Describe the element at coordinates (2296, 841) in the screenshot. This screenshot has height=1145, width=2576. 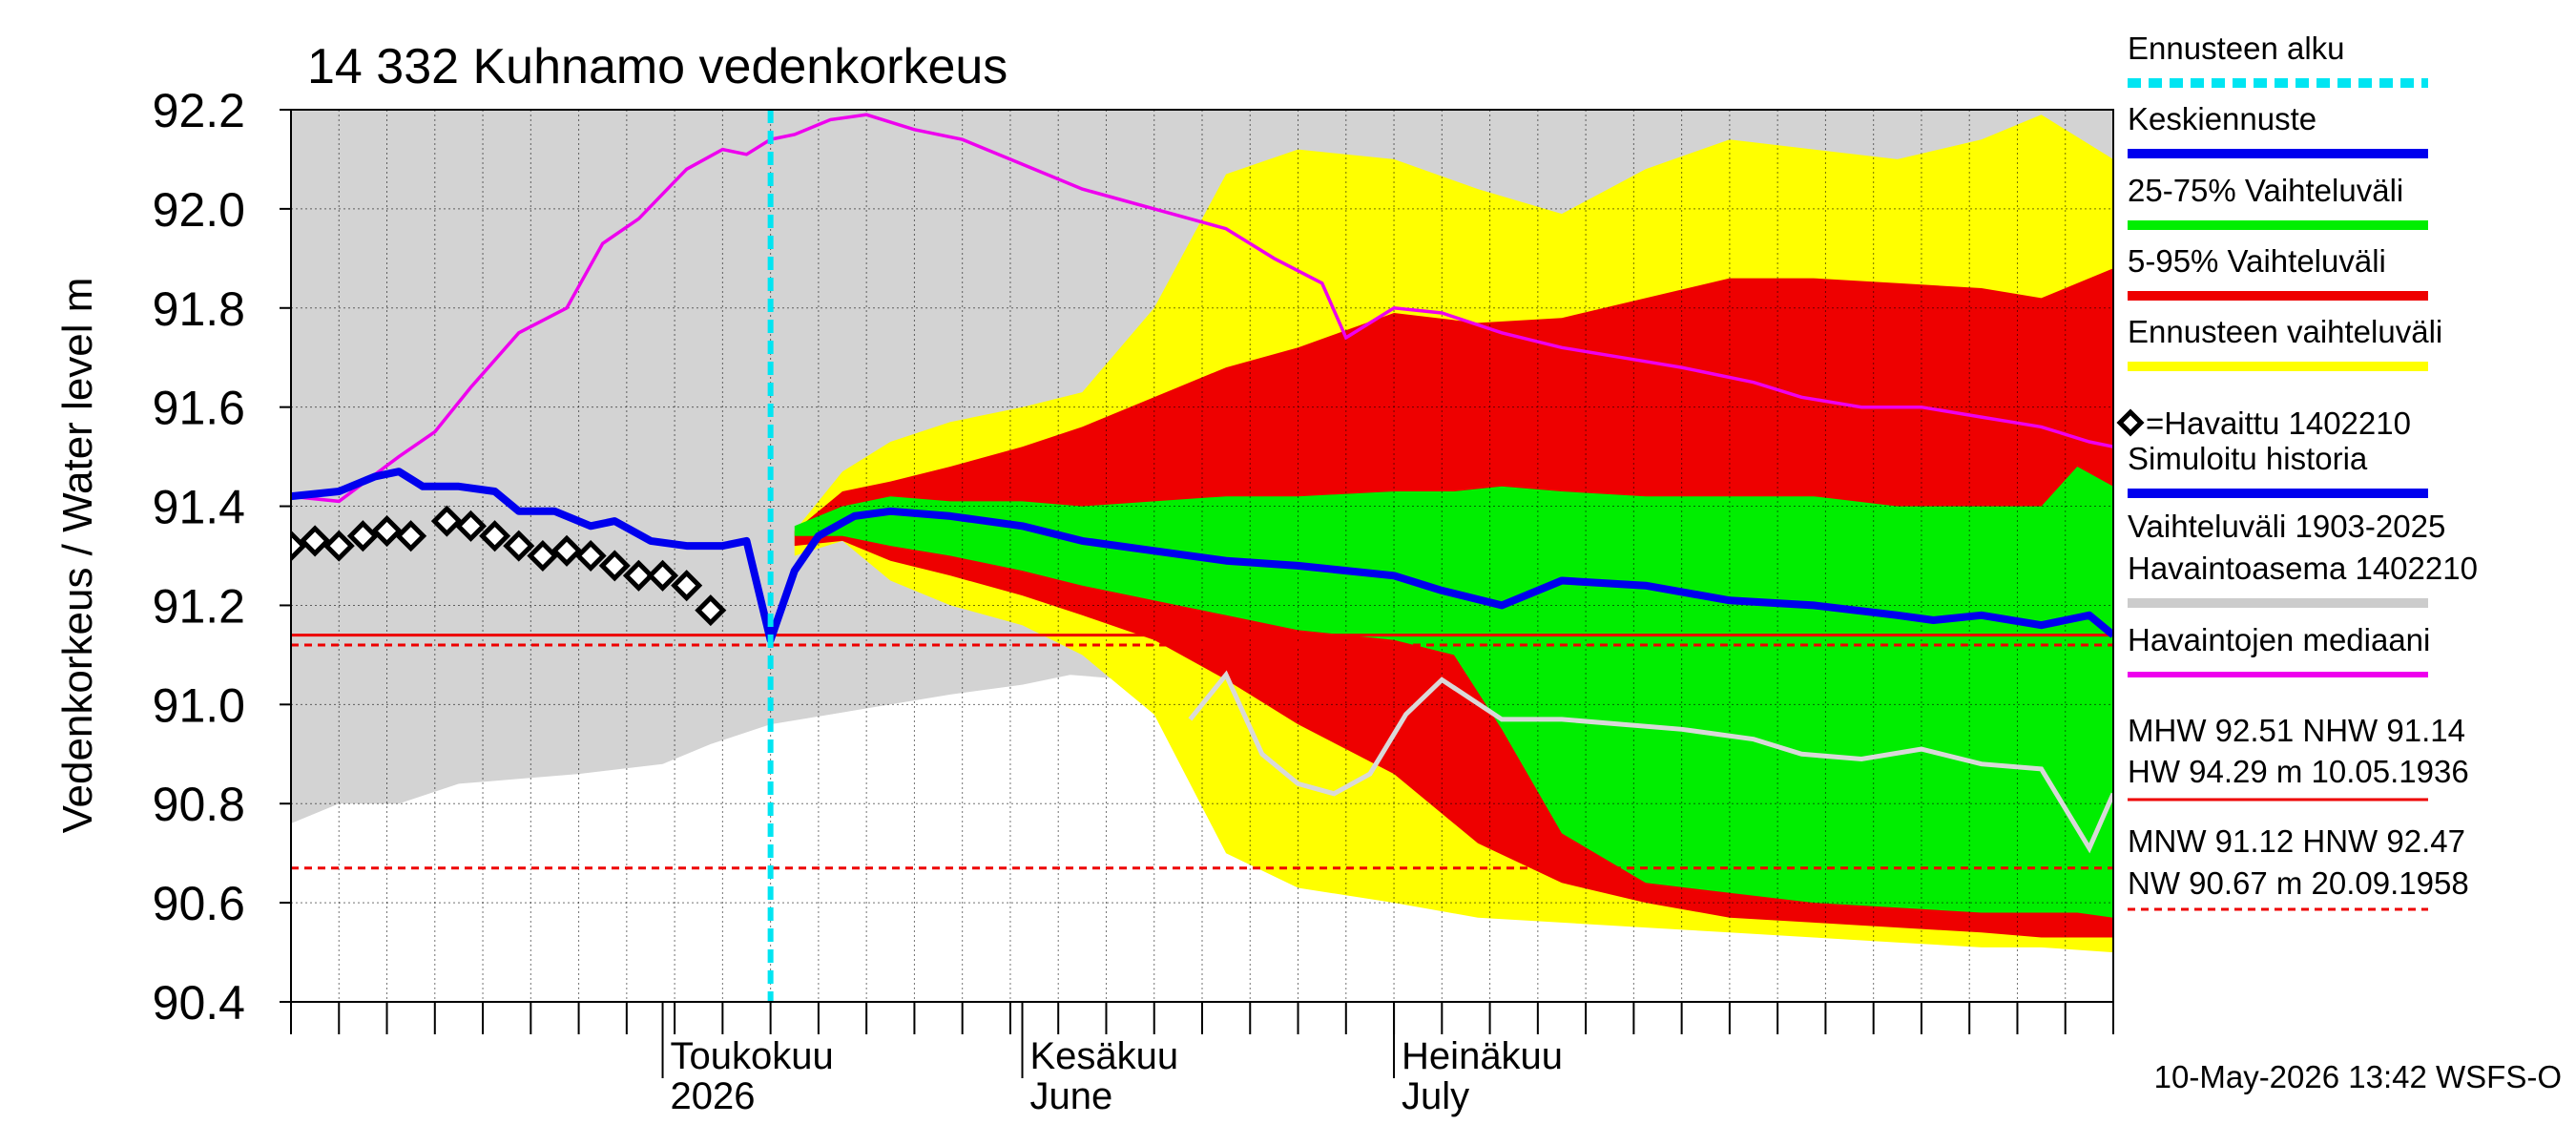
I see `stats-line-3: MNW 91.12 HNW 92.47` at that location.